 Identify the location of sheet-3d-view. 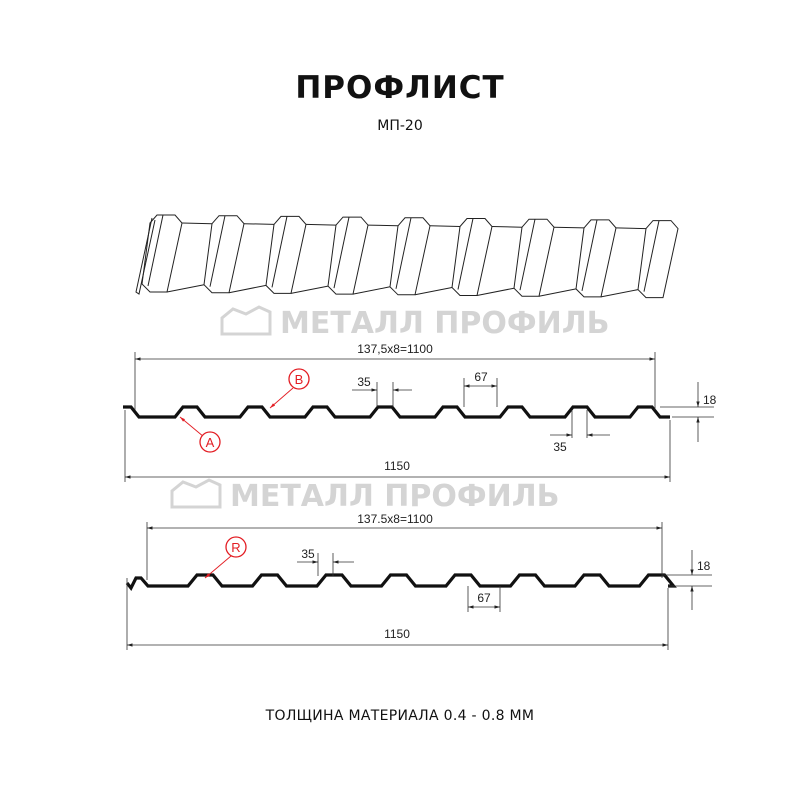
(407, 256).